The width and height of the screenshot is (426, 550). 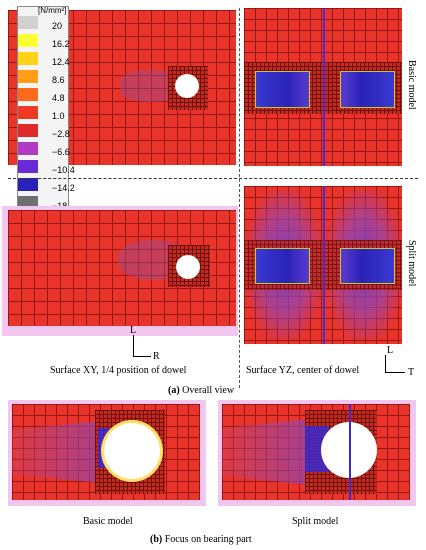 I want to click on yz-basic-blue-right, so click(x=367, y=89).